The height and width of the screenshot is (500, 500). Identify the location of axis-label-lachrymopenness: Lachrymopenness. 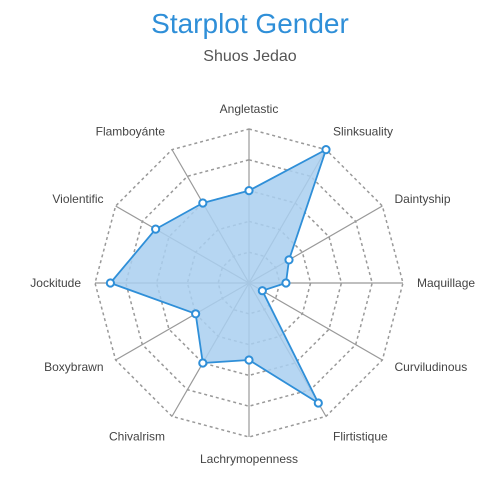
(249, 459).